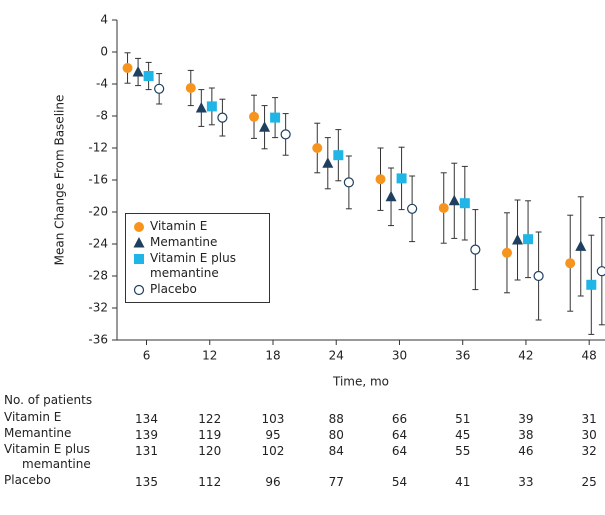  What do you see at coordinates (209, 356) in the screenshot?
I see `x-tick-label: 12` at bounding box center [209, 356].